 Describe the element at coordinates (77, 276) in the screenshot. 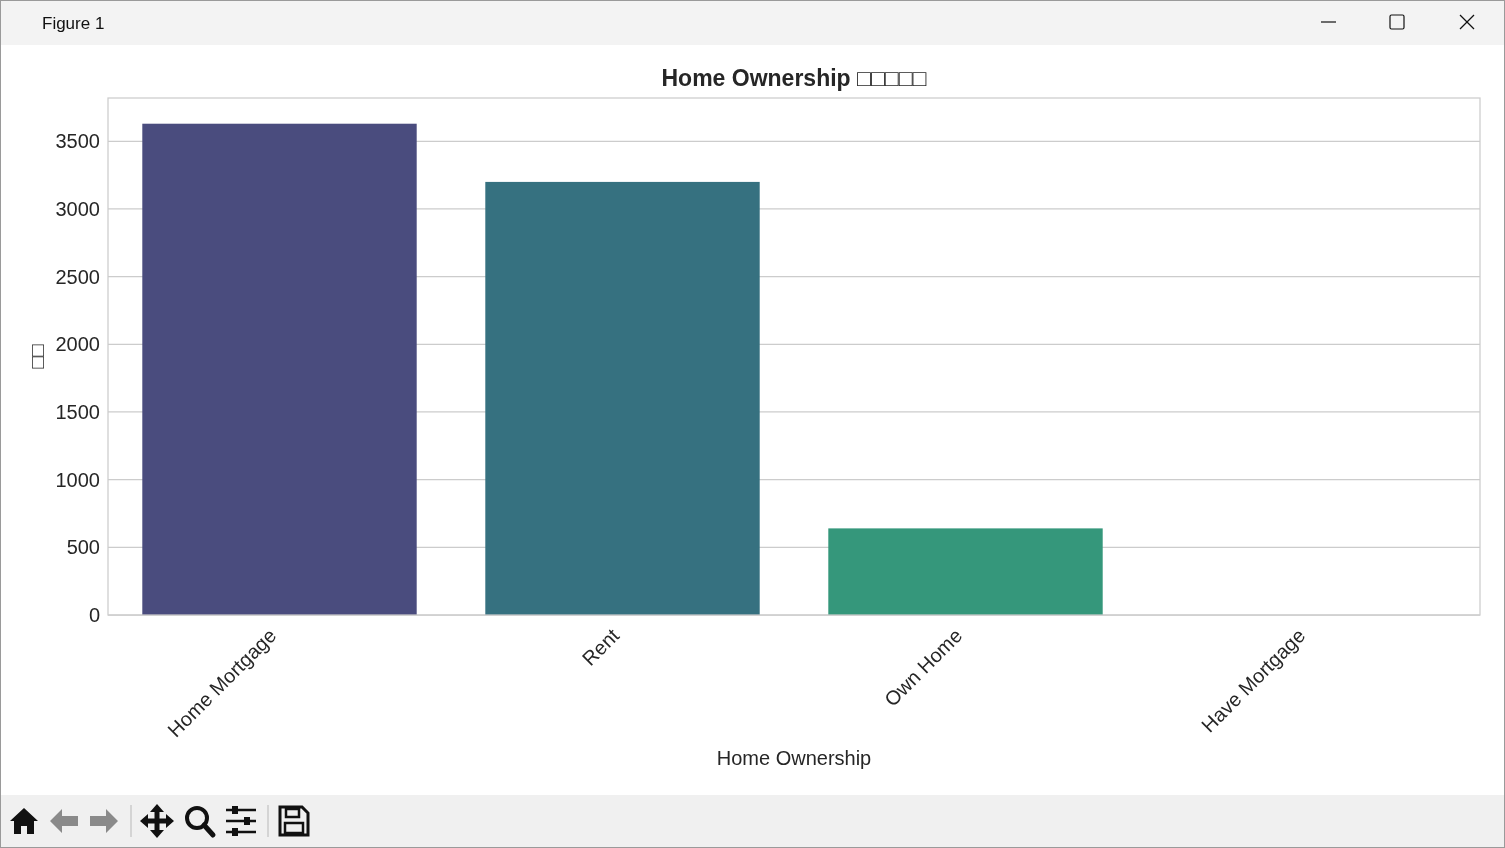

I see `y-tick-label: 2500` at that location.